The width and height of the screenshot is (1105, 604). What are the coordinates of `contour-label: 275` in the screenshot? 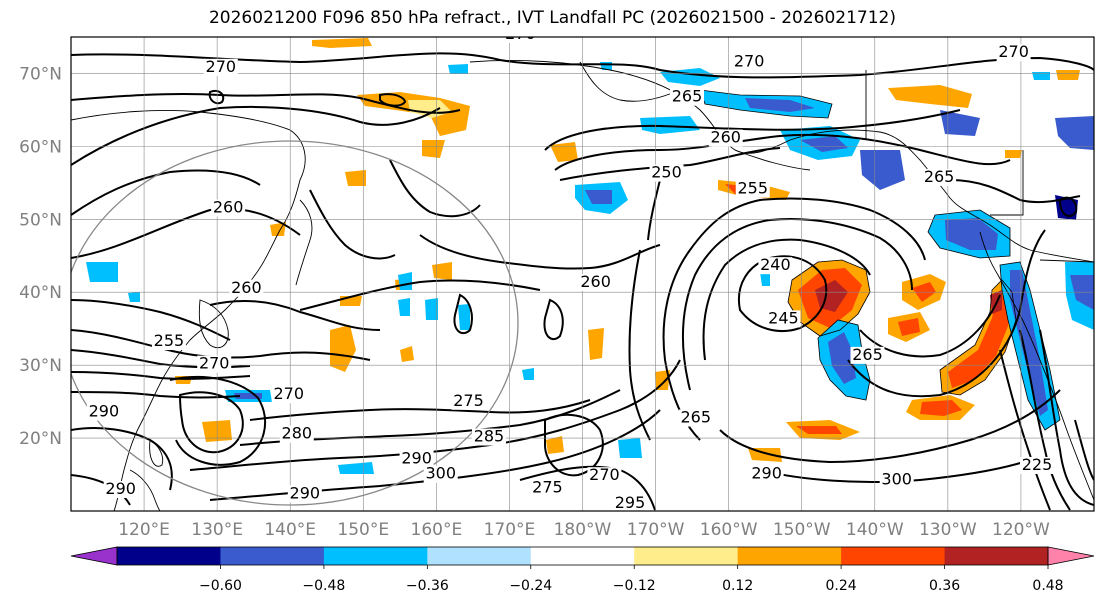 It's located at (547, 487).